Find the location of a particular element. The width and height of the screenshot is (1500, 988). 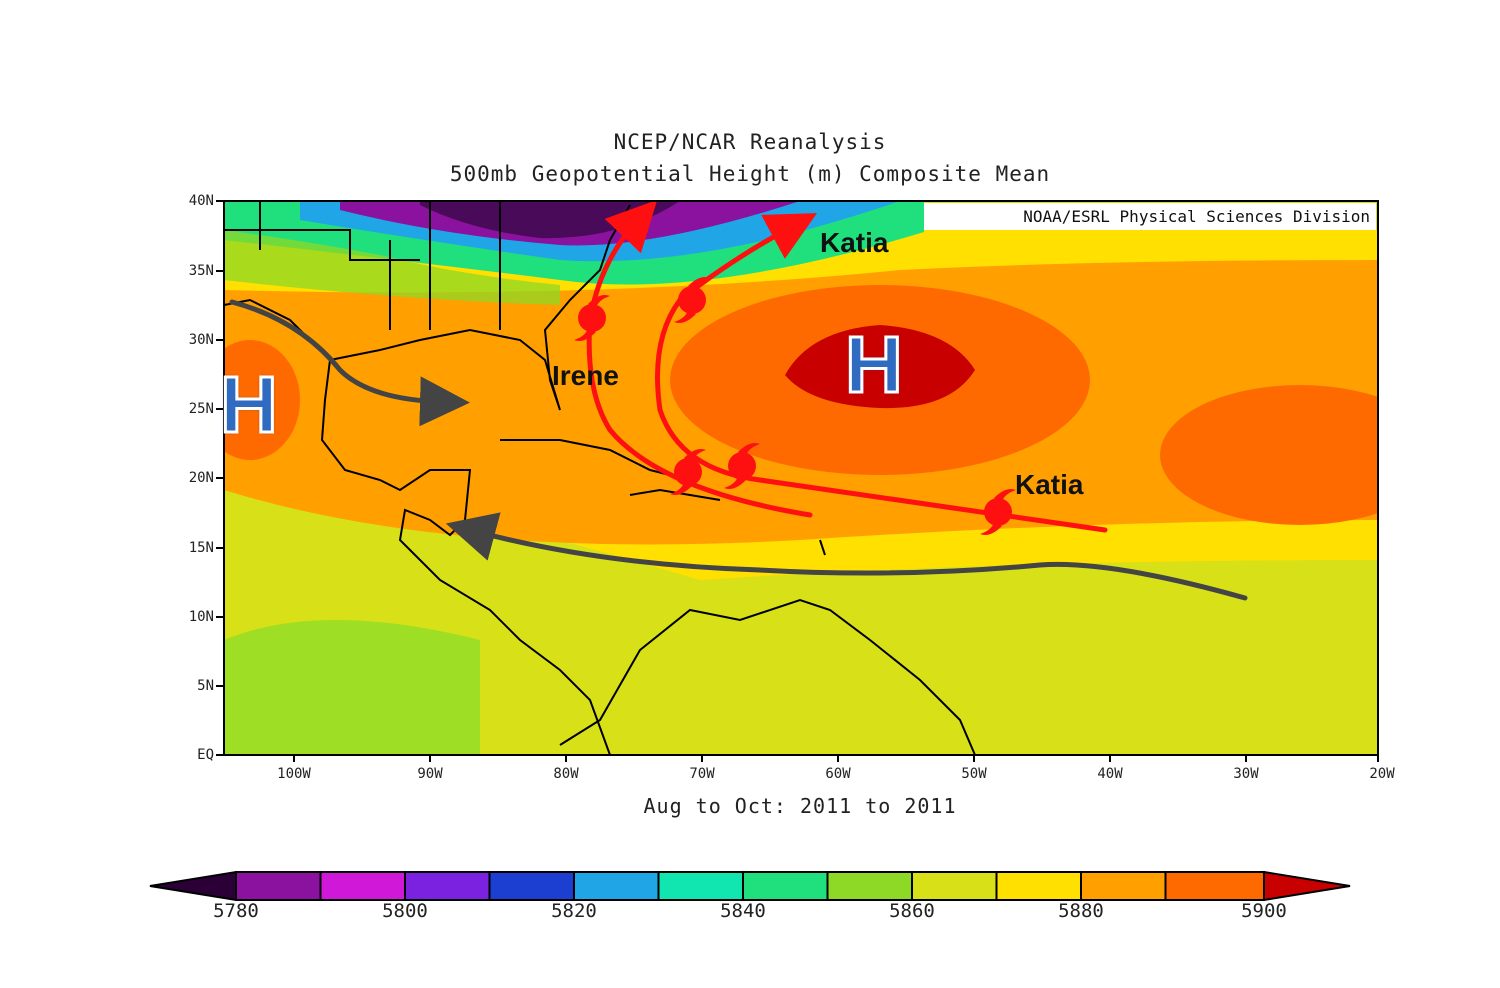

colorbar-tick-label: 5900 is located at coordinates (1264, 911).